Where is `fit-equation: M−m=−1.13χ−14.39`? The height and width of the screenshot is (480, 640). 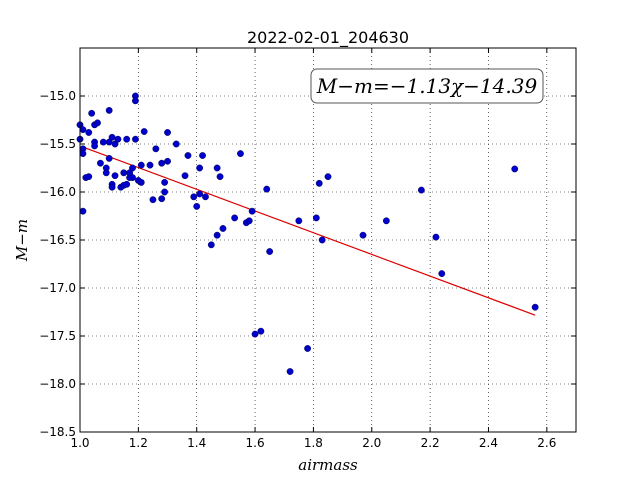 fit-equation: M−m=−1.13χ−14.39 is located at coordinates (427, 86).